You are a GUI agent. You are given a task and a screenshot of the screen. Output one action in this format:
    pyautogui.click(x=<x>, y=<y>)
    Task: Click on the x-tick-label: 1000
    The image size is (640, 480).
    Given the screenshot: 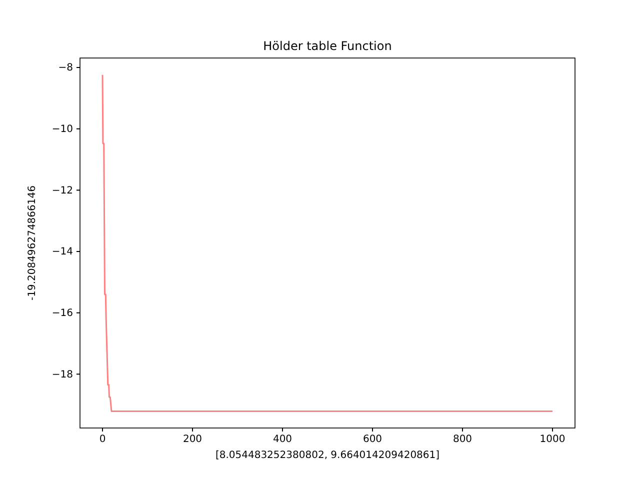 What is the action you would take?
    pyautogui.click(x=553, y=440)
    